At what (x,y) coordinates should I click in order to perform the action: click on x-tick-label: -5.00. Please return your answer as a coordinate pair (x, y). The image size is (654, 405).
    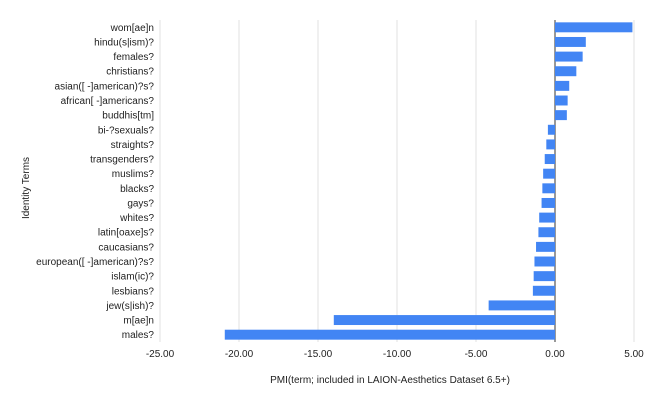
    Looking at the image, I should click on (476, 354).